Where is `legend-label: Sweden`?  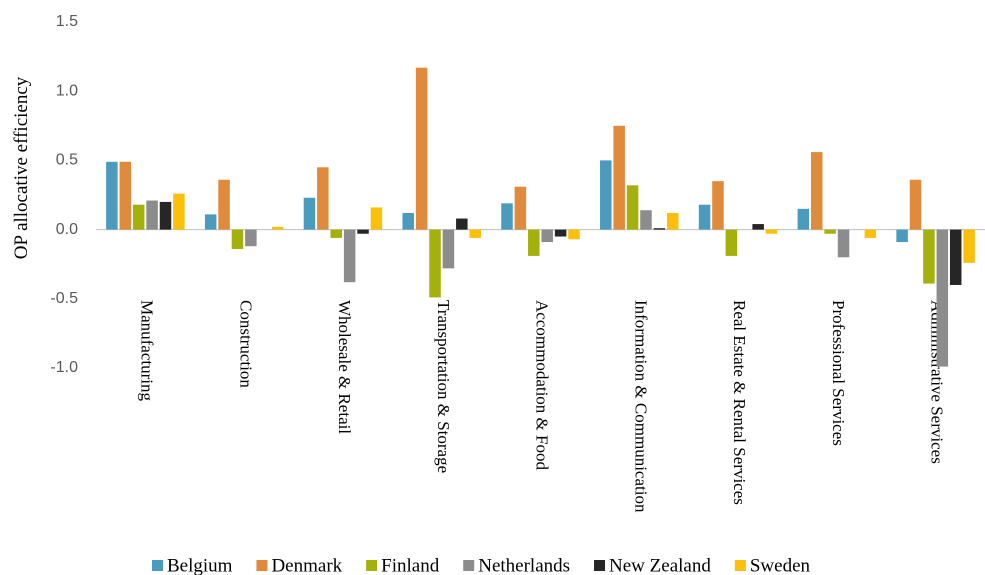 legend-label: Sweden is located at coordinates (780, 565).